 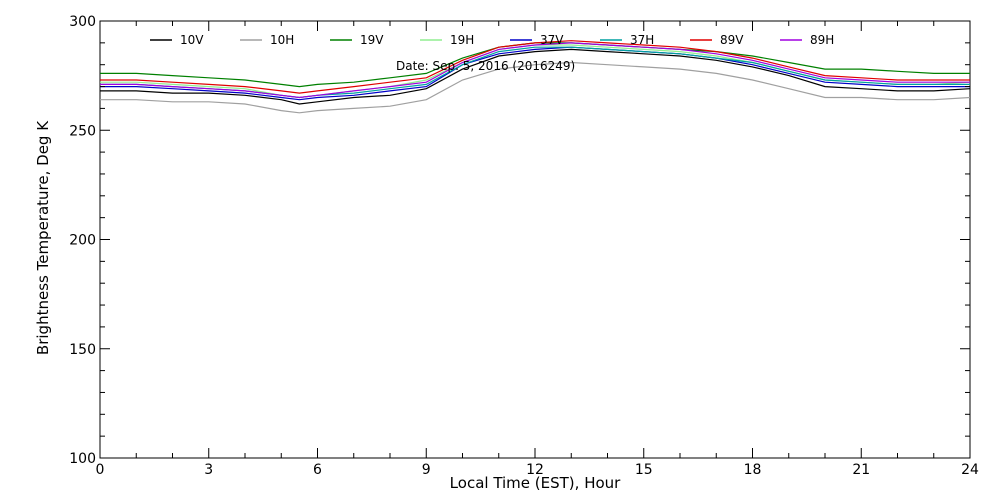 What do you see at coordinates (485, 66) in the screenshot?
I see `date-annotation: Date: Sep. 5, 2016 (2016249)` at bounding box center [485, 66].